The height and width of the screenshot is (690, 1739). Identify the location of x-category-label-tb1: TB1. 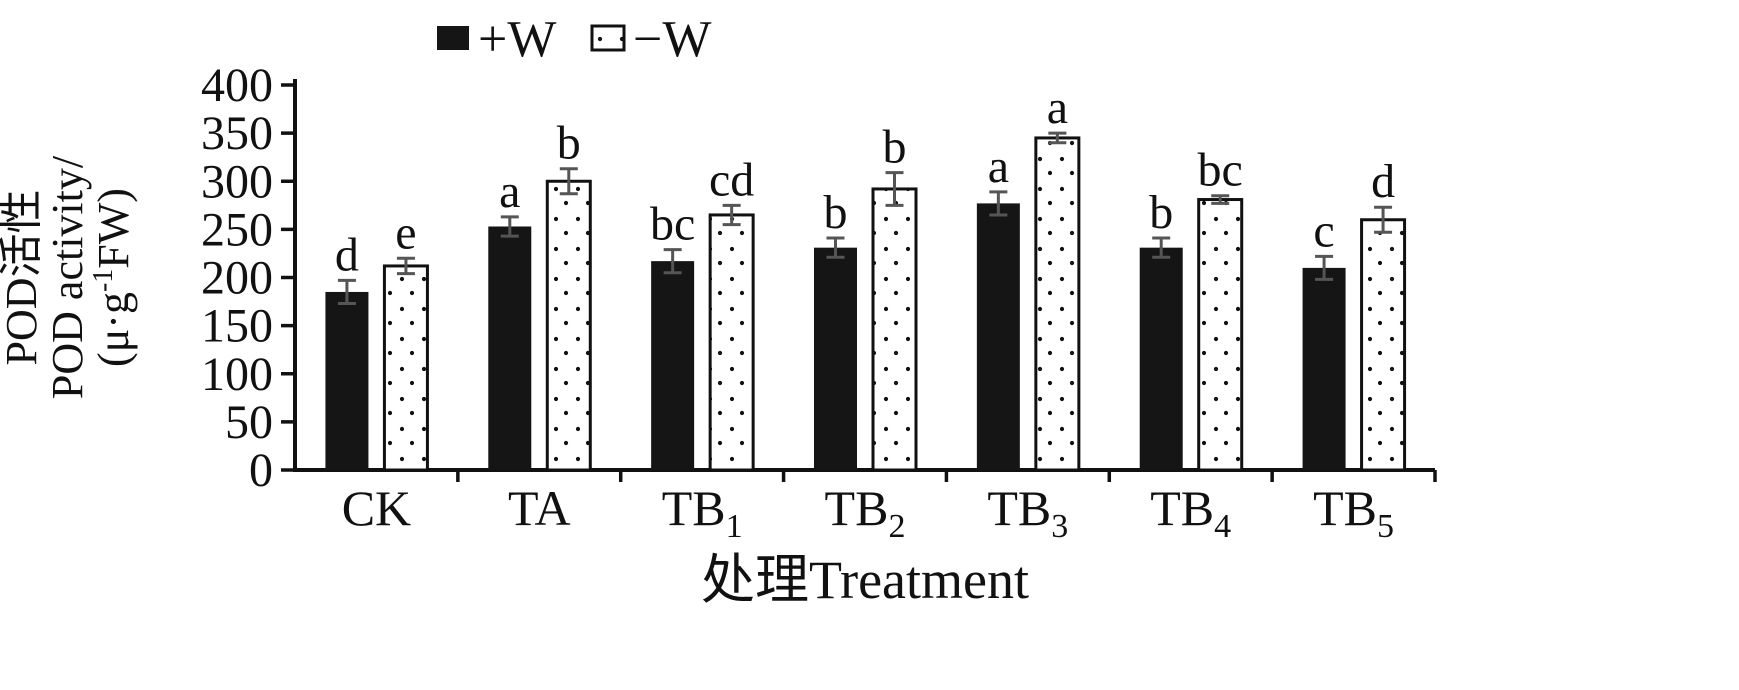
(702, 512).